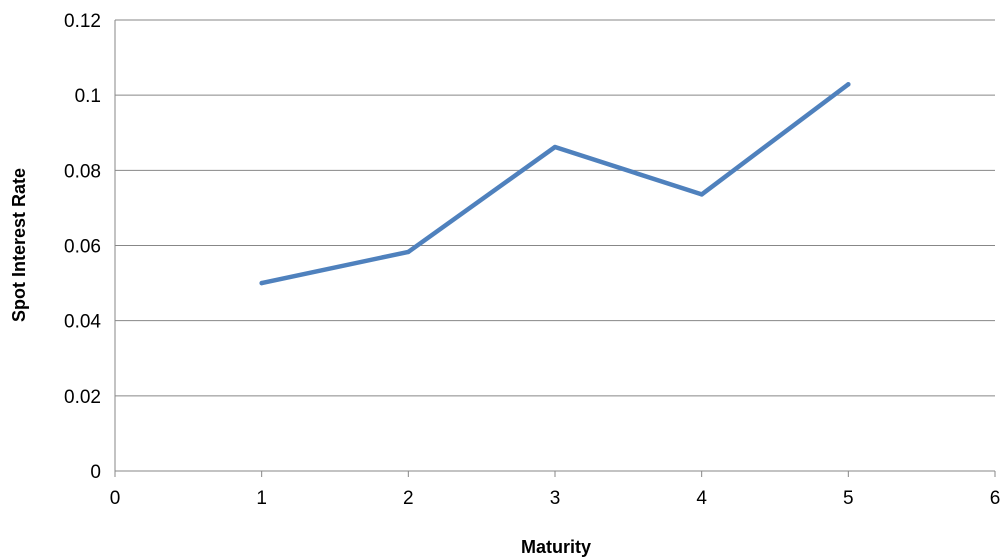 This screenshot has height=559, width=1004. I want to click on y-tick-label: 0.04, so click(82, 322).